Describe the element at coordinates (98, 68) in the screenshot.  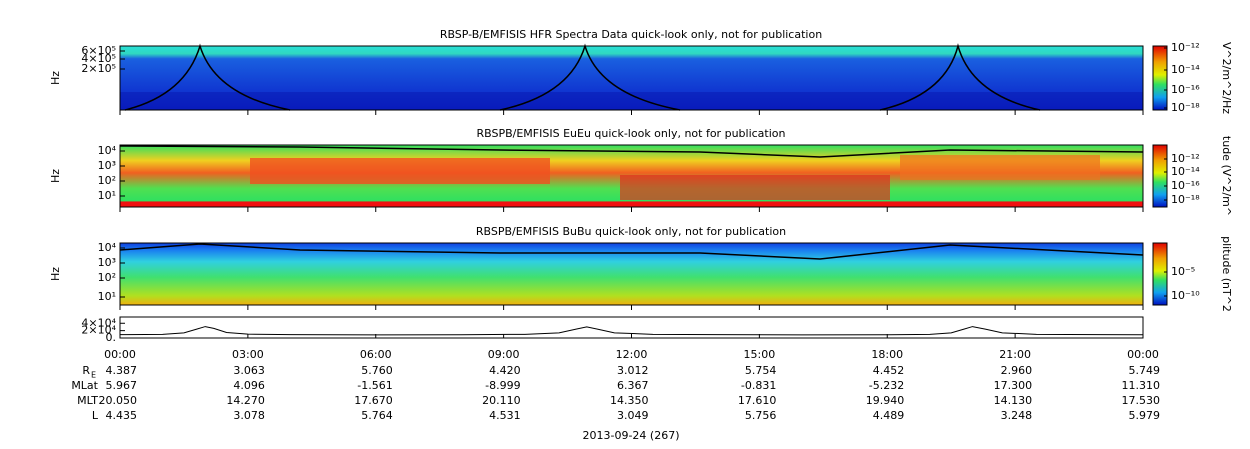
I see `y-tick-label: 2×10⁵` at that location.